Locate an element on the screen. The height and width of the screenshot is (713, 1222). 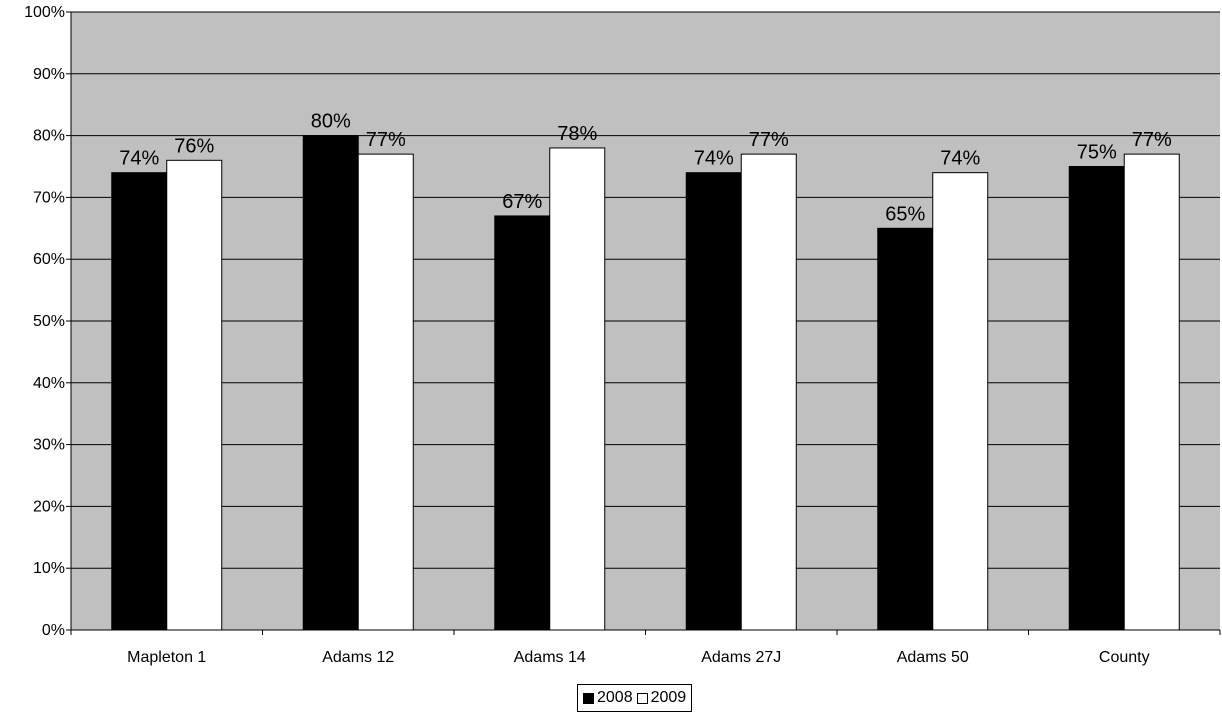
y-tick-label: 100% is located at coordinates (44, 12).